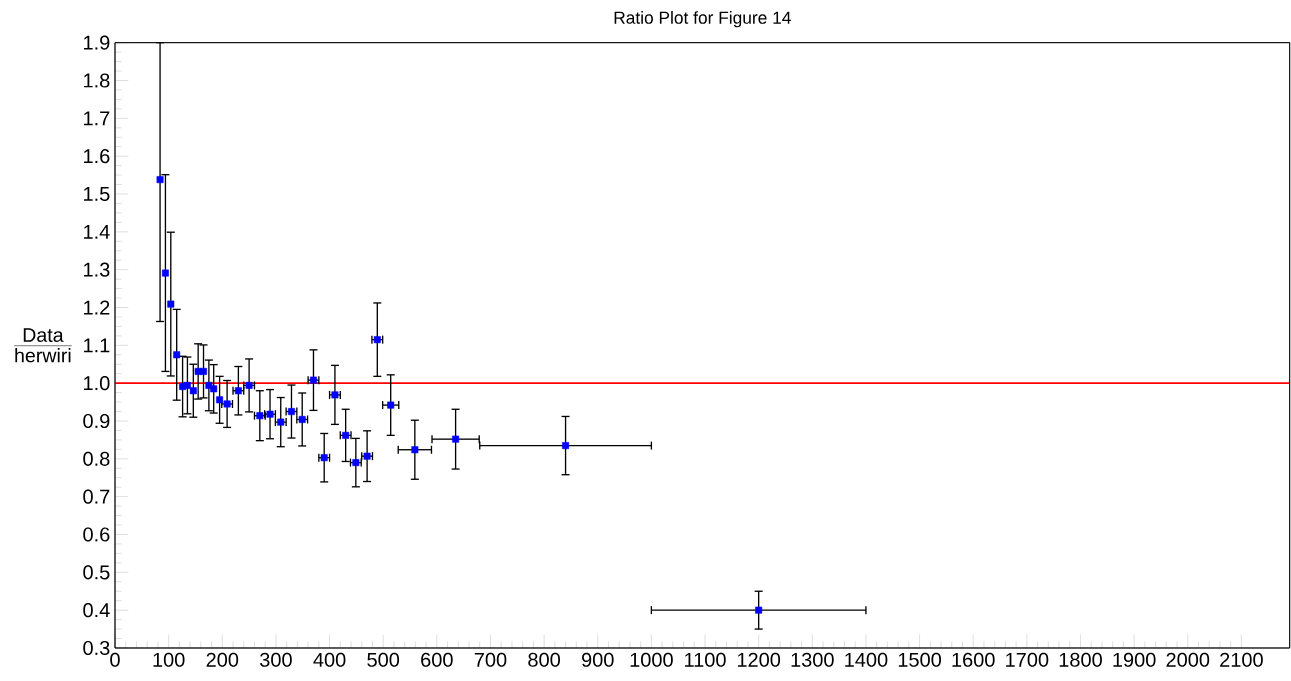 This screenshot has width=1291, height=681. I want to click on x-tick-label: 1600, so click(973, 659).